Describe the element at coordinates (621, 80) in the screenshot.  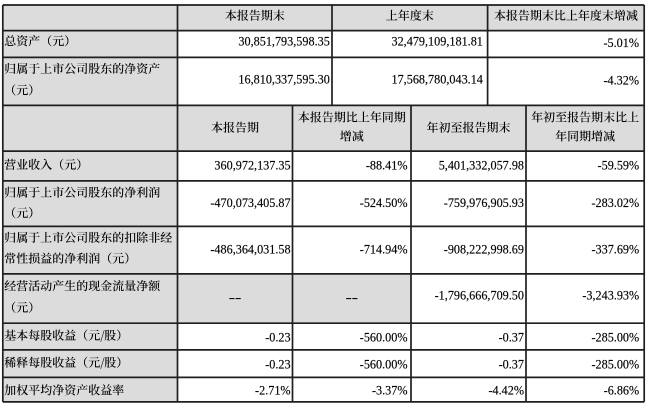
I see `svg-text: -4.32%` at that location.